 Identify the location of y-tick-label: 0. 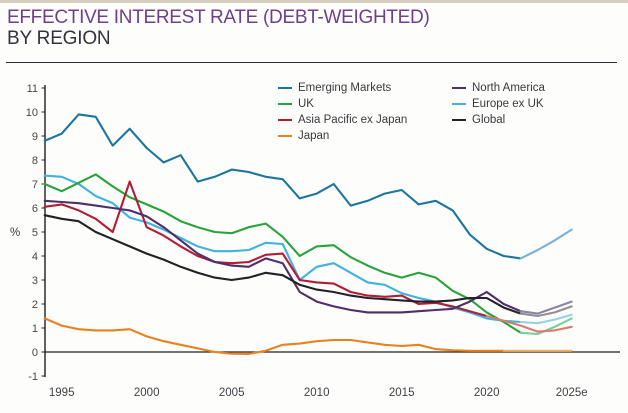
(35, 353).